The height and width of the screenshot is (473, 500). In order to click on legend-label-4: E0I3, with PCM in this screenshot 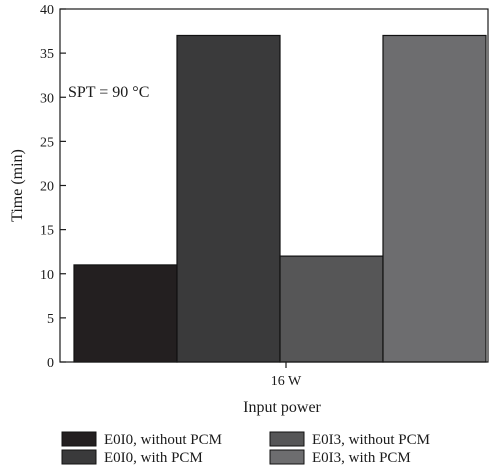, I will do `click(361, 458)`.